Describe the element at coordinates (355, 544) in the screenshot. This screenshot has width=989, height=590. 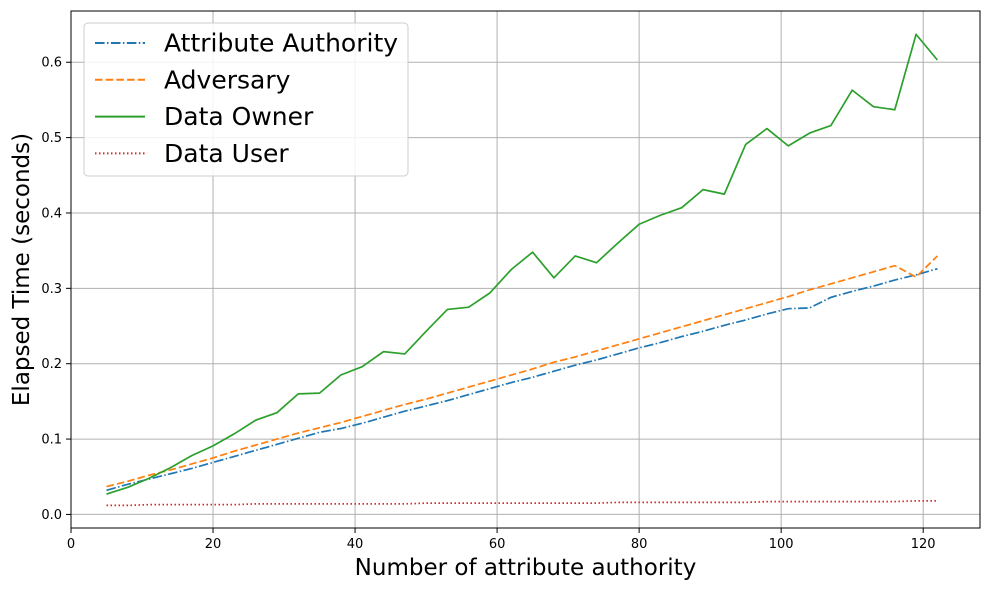
I see `x-tick-label: 40` at that location.